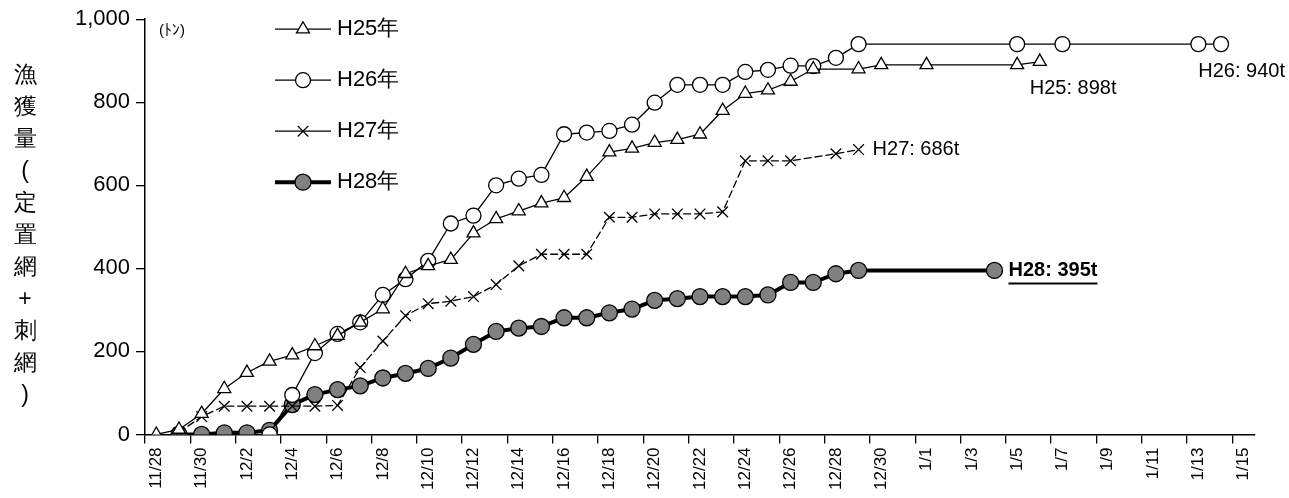 This screenshot has height=498, width=1289. Describe the element at coordinates (609, 469) in the screenshot. I see `x-tick-label: 12/18` at that location.